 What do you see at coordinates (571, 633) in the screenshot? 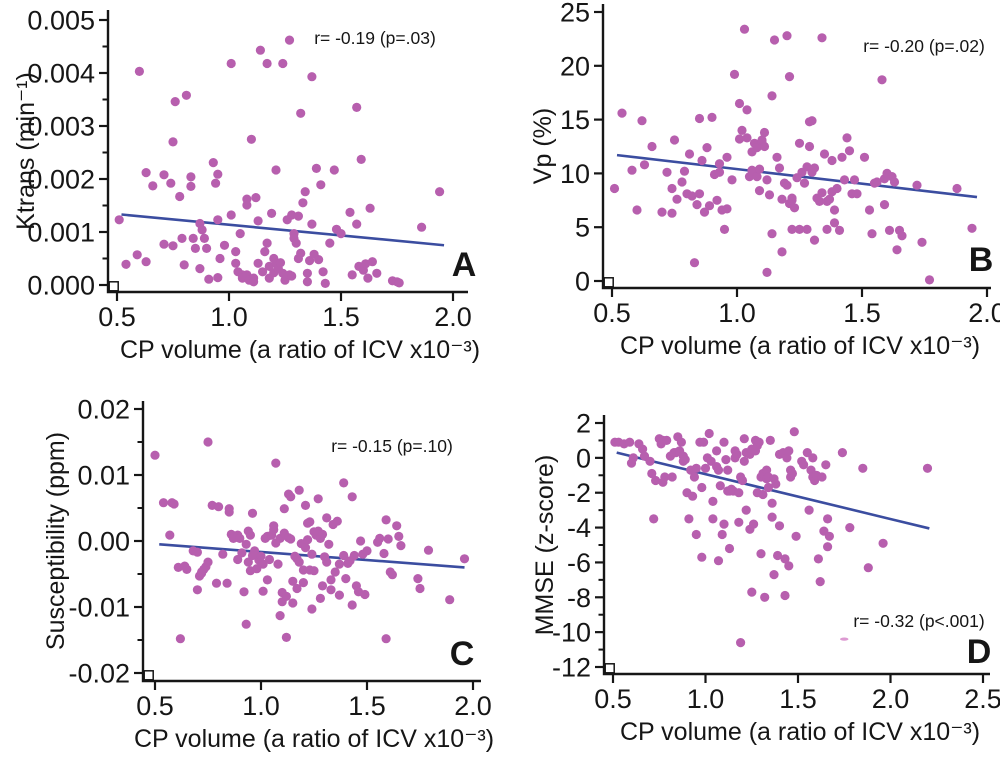
I see `y-tick-label: -10` at bounding box center [571, 633].